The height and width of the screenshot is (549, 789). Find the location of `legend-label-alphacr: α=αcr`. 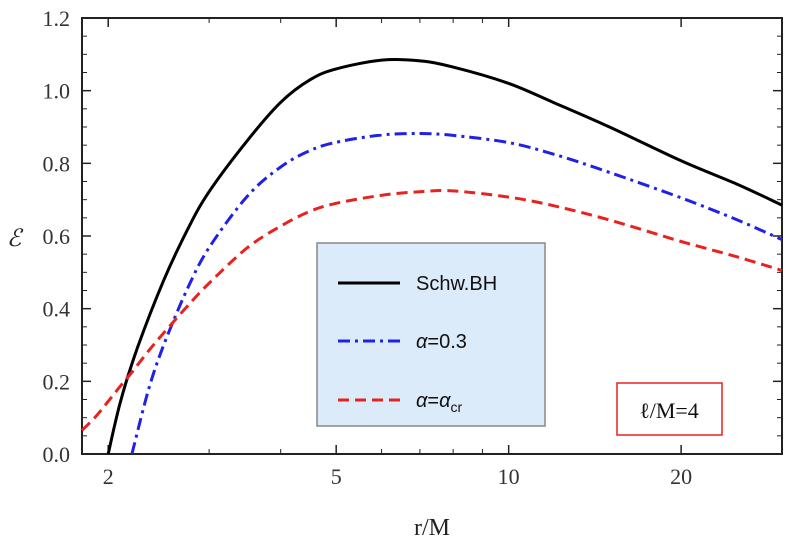

legend-label-alphacr: α=αcr is located at coordinates (439, 402).